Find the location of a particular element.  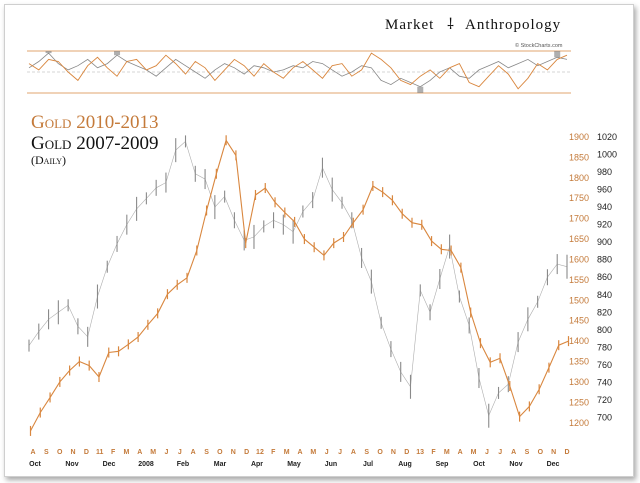

osc-line-2010-2013 is located at coordinates (298, 71).